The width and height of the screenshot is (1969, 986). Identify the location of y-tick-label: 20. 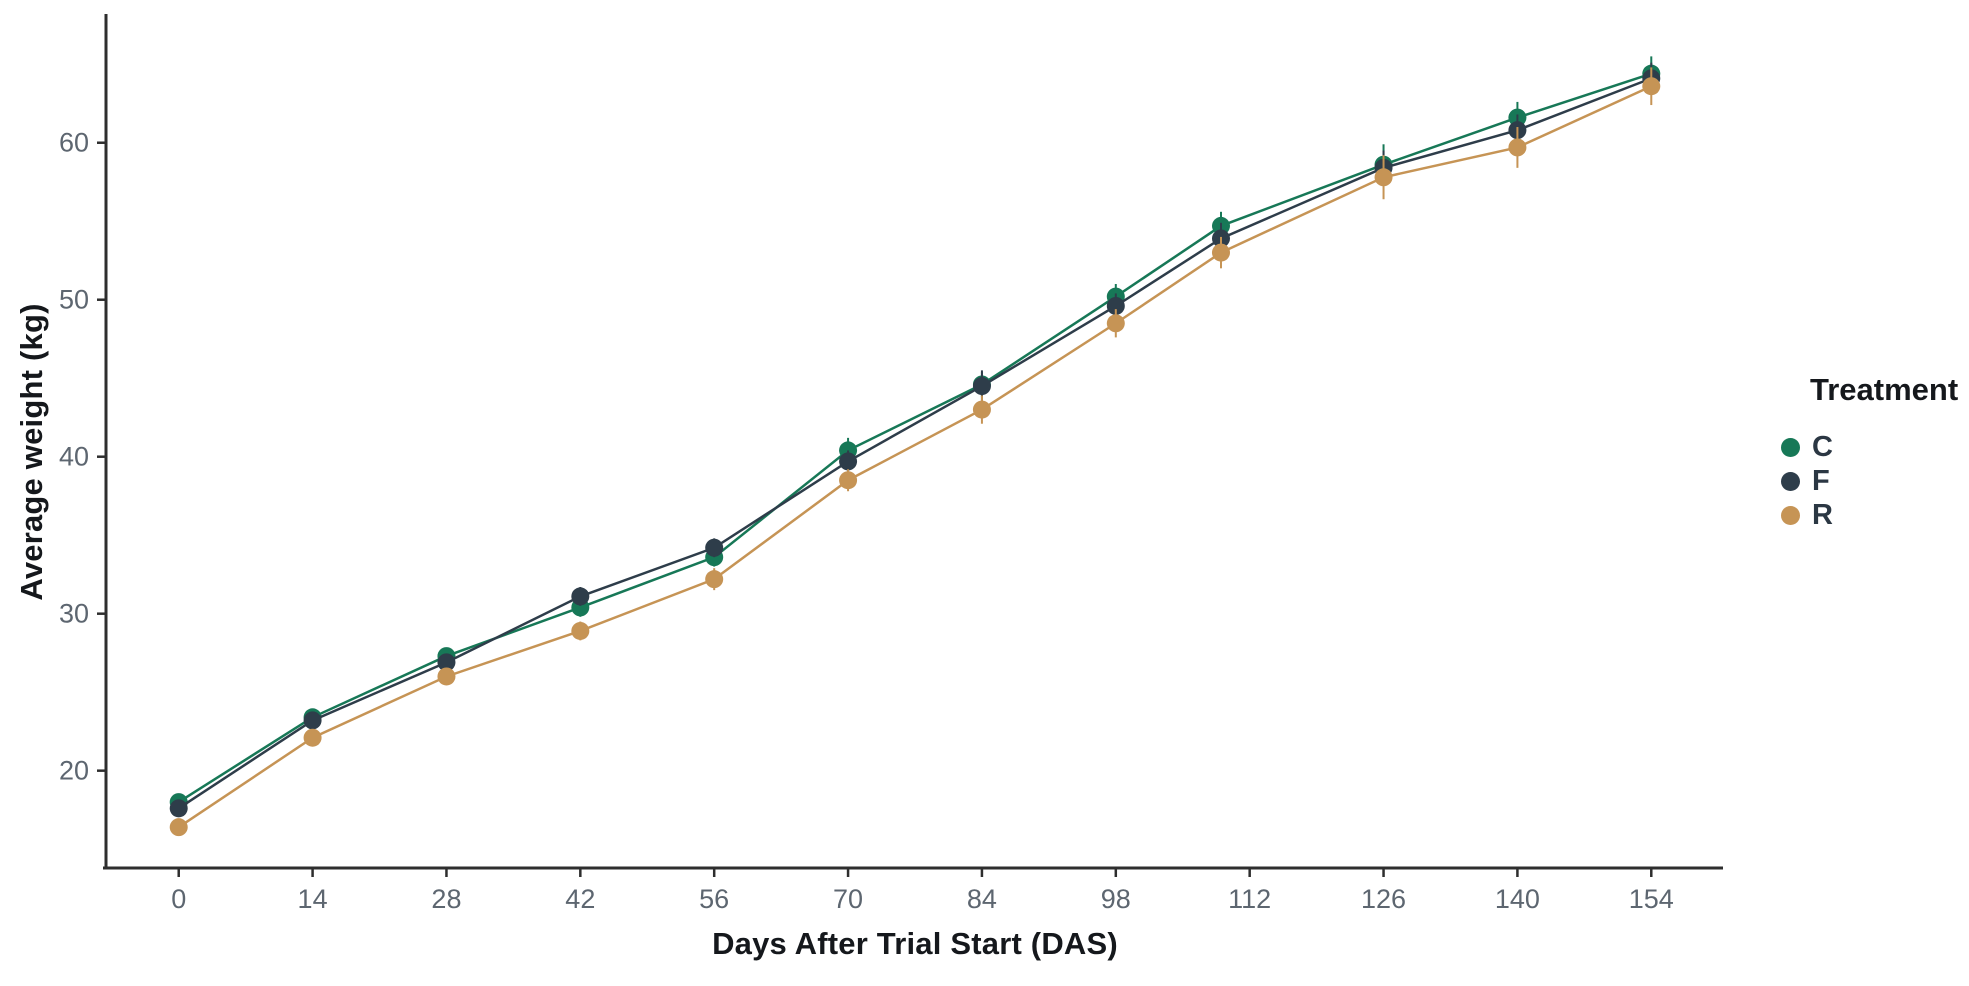
(74, 771).